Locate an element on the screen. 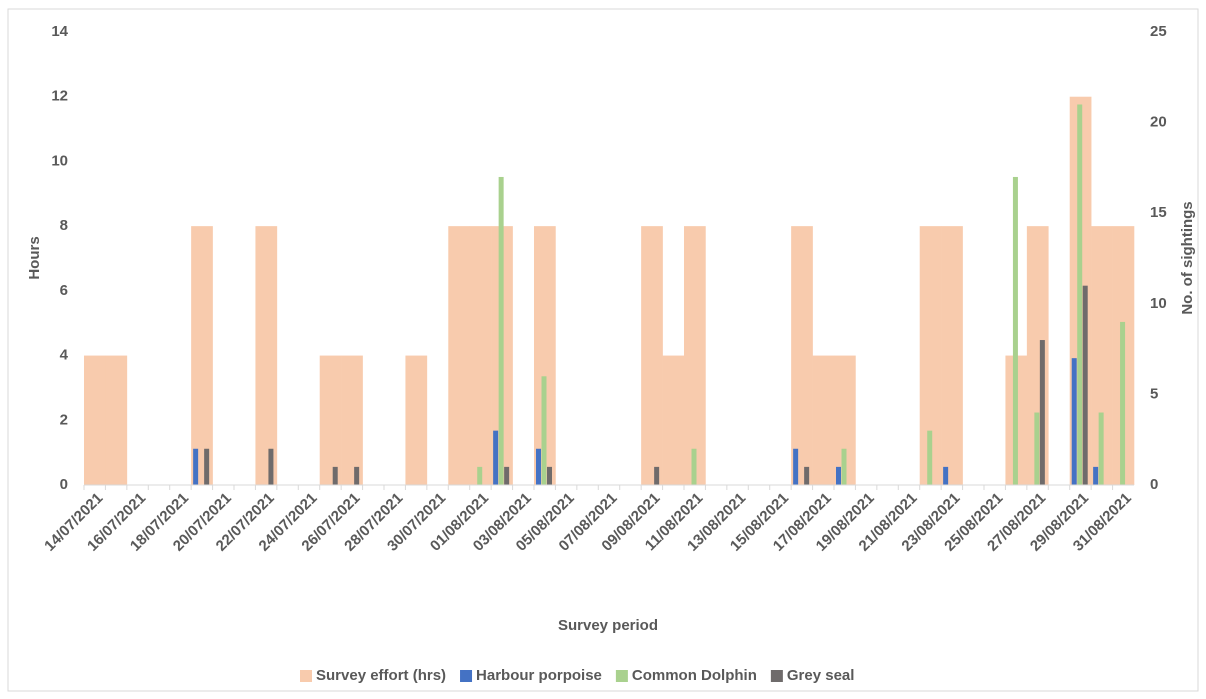  legend-label: Grey seal is located at coordinates (821, 675).